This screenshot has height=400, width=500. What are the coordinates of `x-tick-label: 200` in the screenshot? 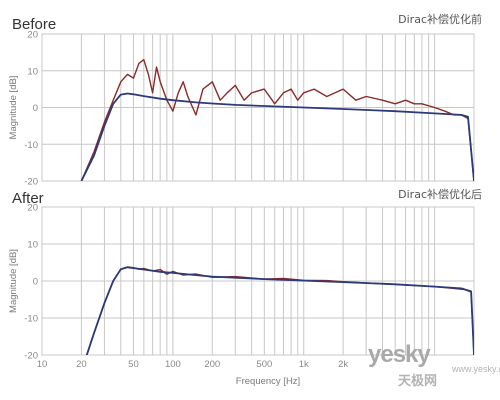 It's located at (212, 364).